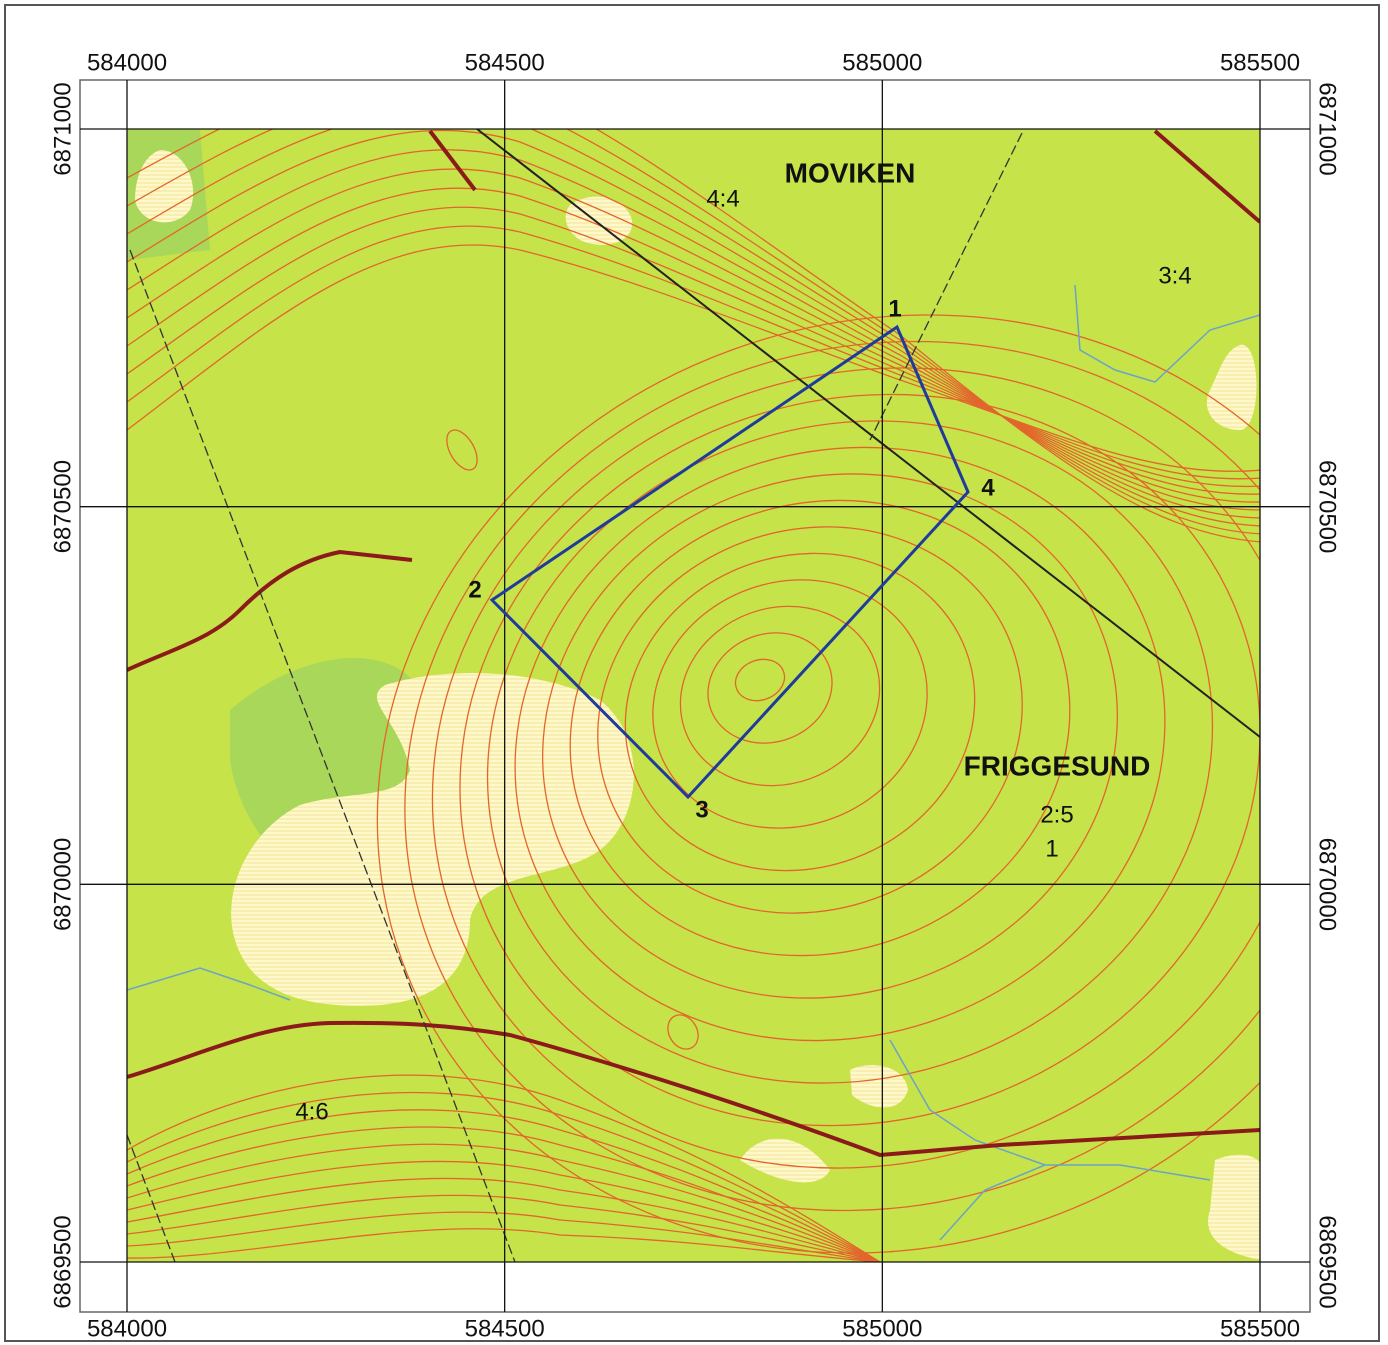  What do you see at coordinates (894, 308) in the screenshot?
I see `corner-label: 1` at bounding box center [894, 308].